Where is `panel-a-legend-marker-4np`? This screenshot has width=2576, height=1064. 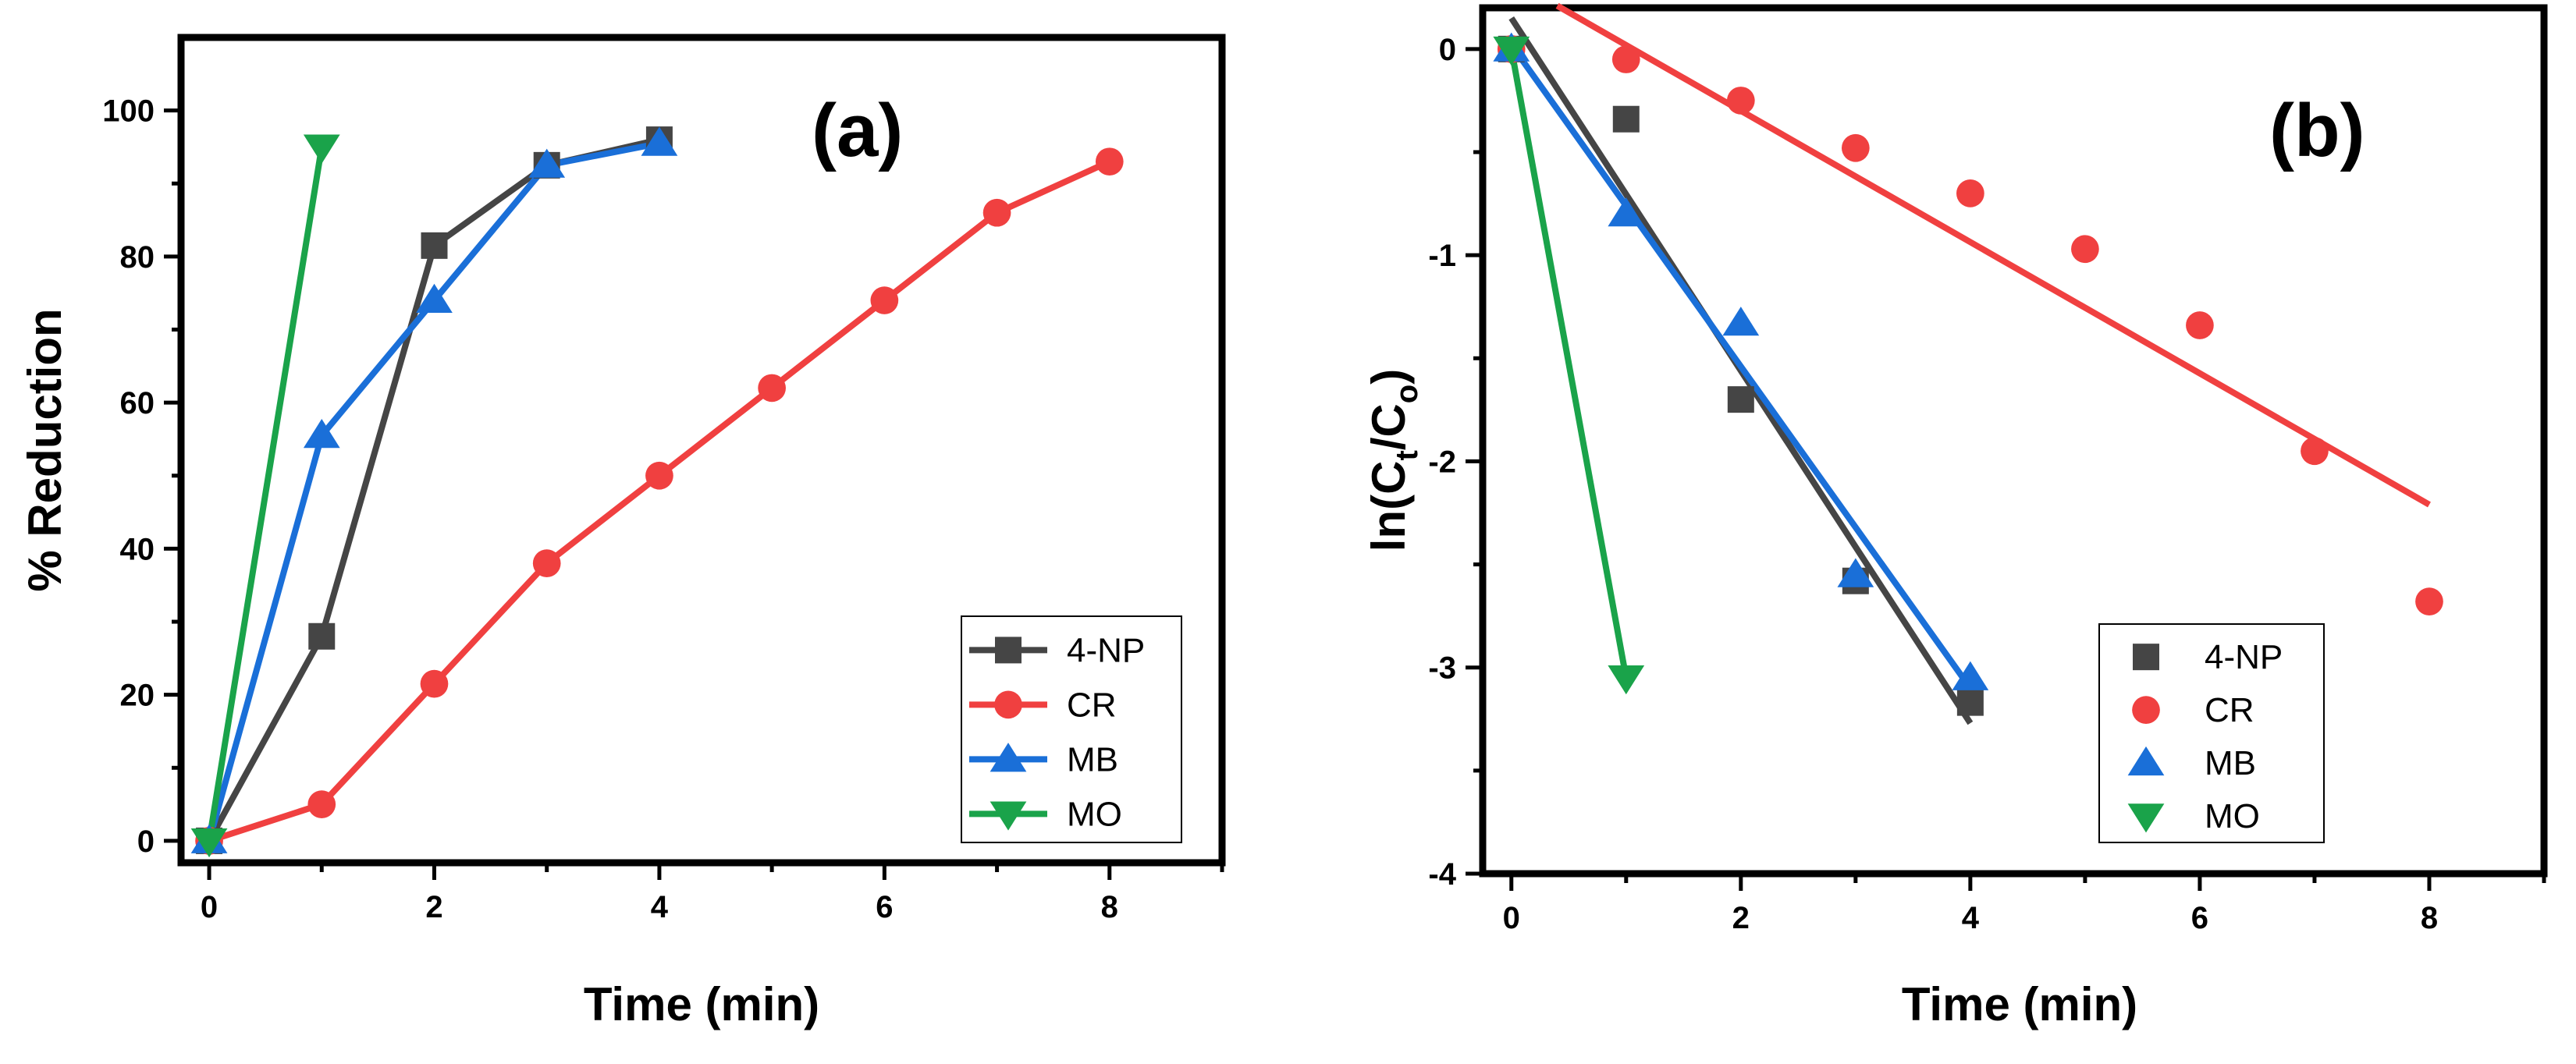
panel-a-legend-marker-4np is located at coordinates (1008, 650).